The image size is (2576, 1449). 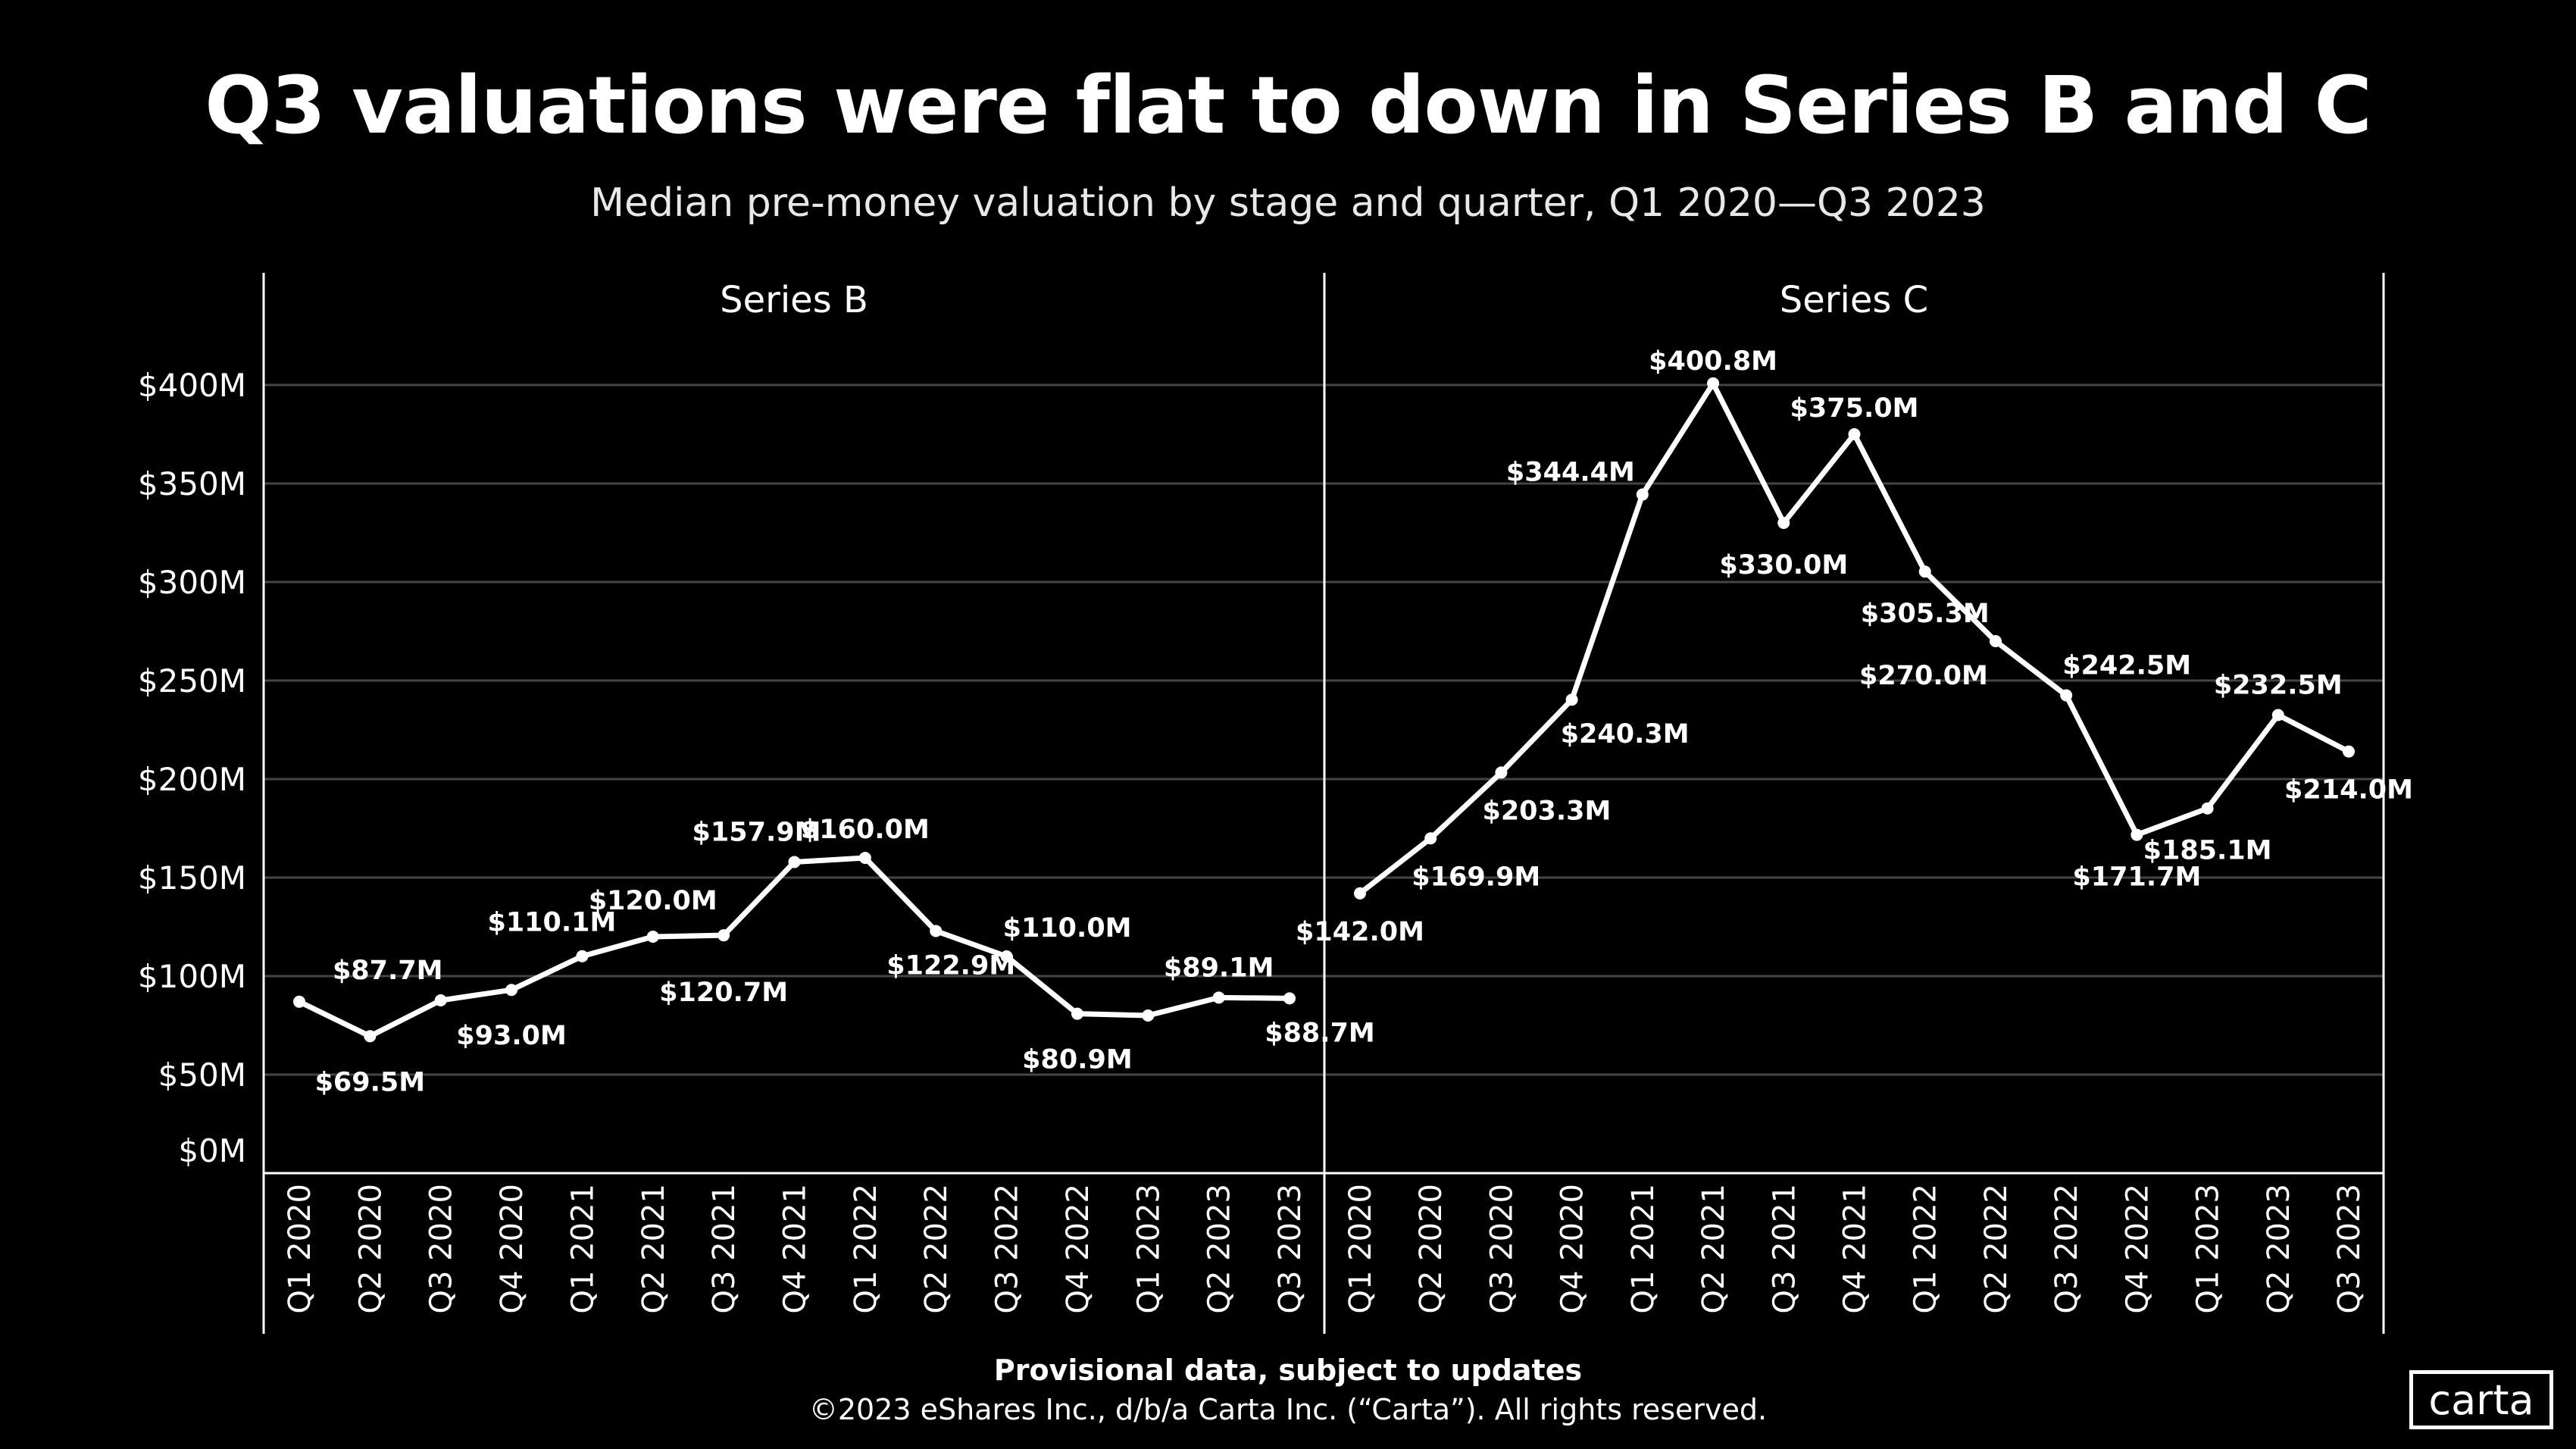 I want to click on carta-logo: carta, so click(x=2481, y=1399).